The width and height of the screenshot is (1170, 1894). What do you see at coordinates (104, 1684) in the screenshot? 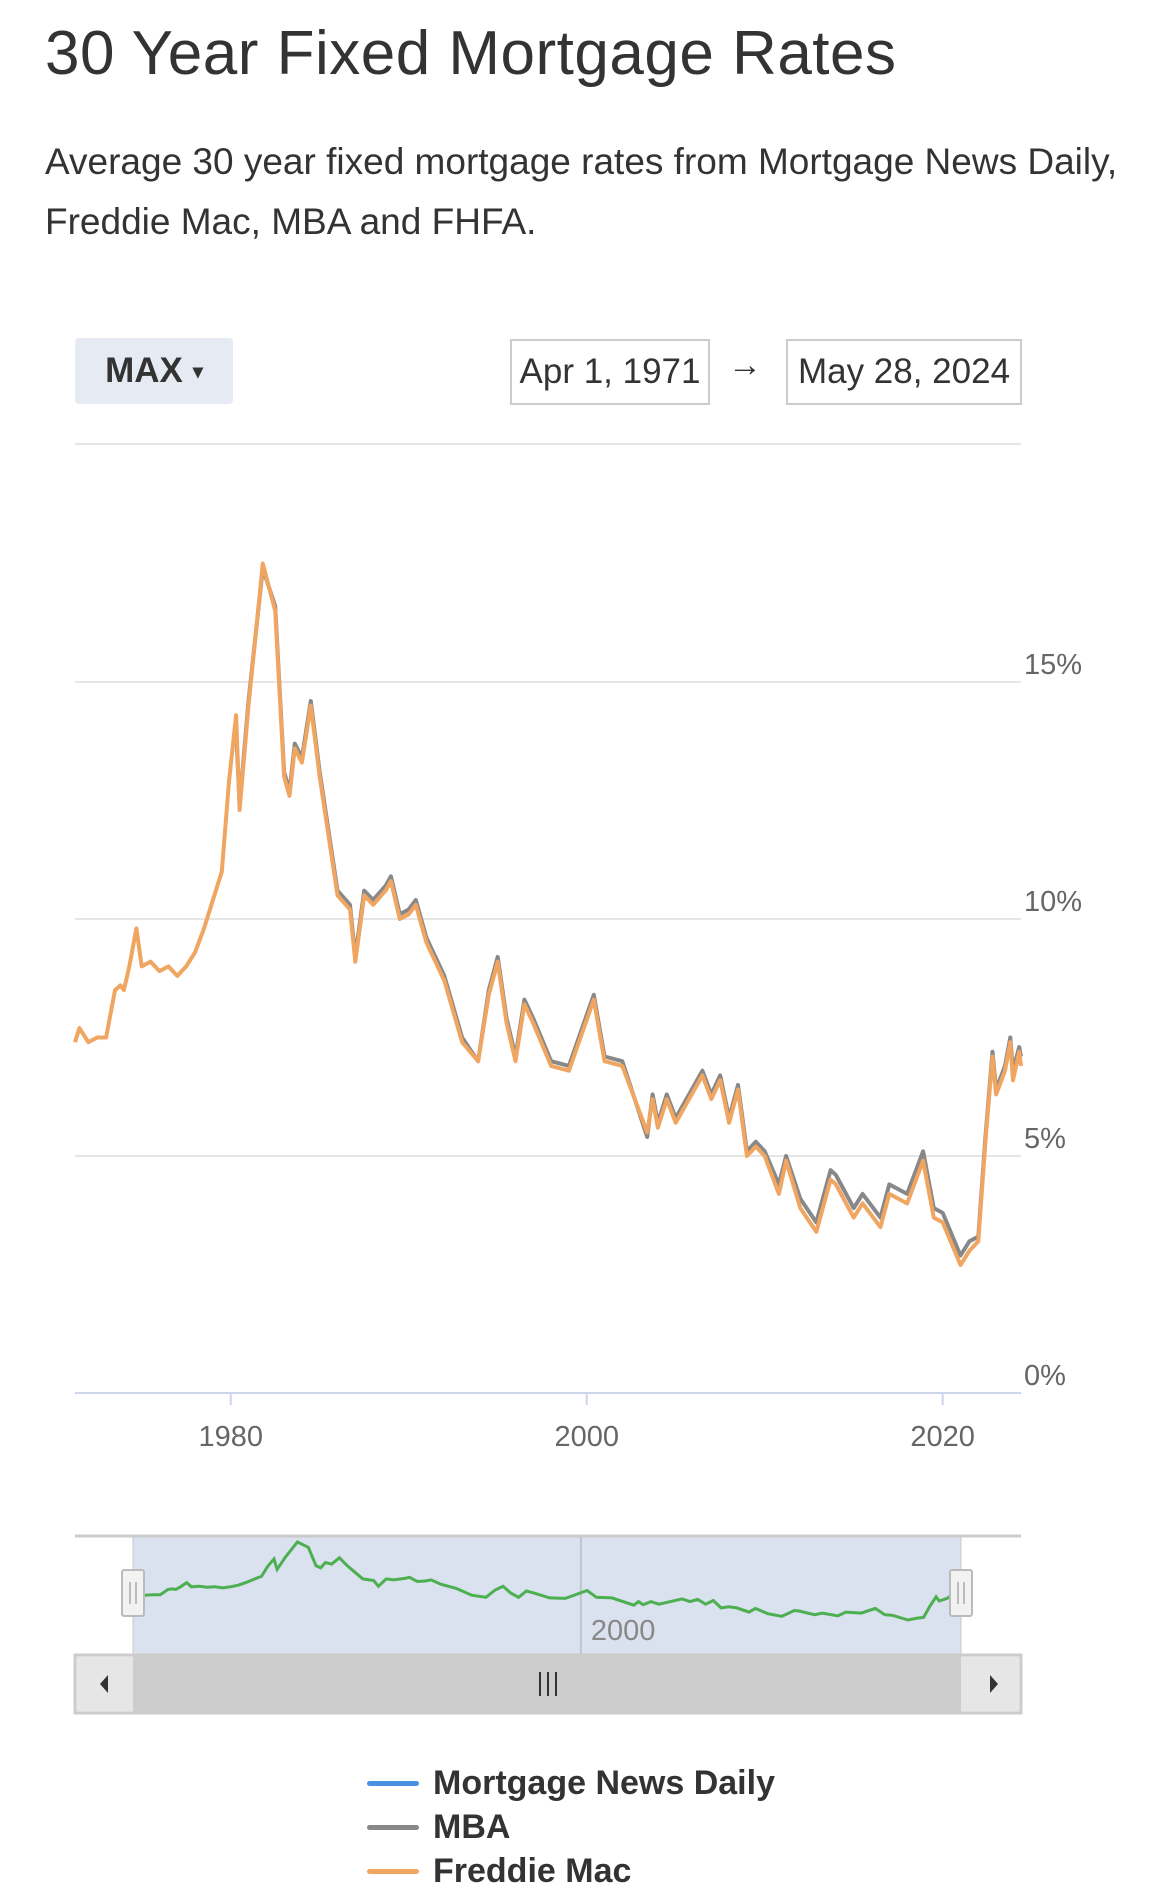
I see `triangle-left-icon` at bounding box center [104, 1684].